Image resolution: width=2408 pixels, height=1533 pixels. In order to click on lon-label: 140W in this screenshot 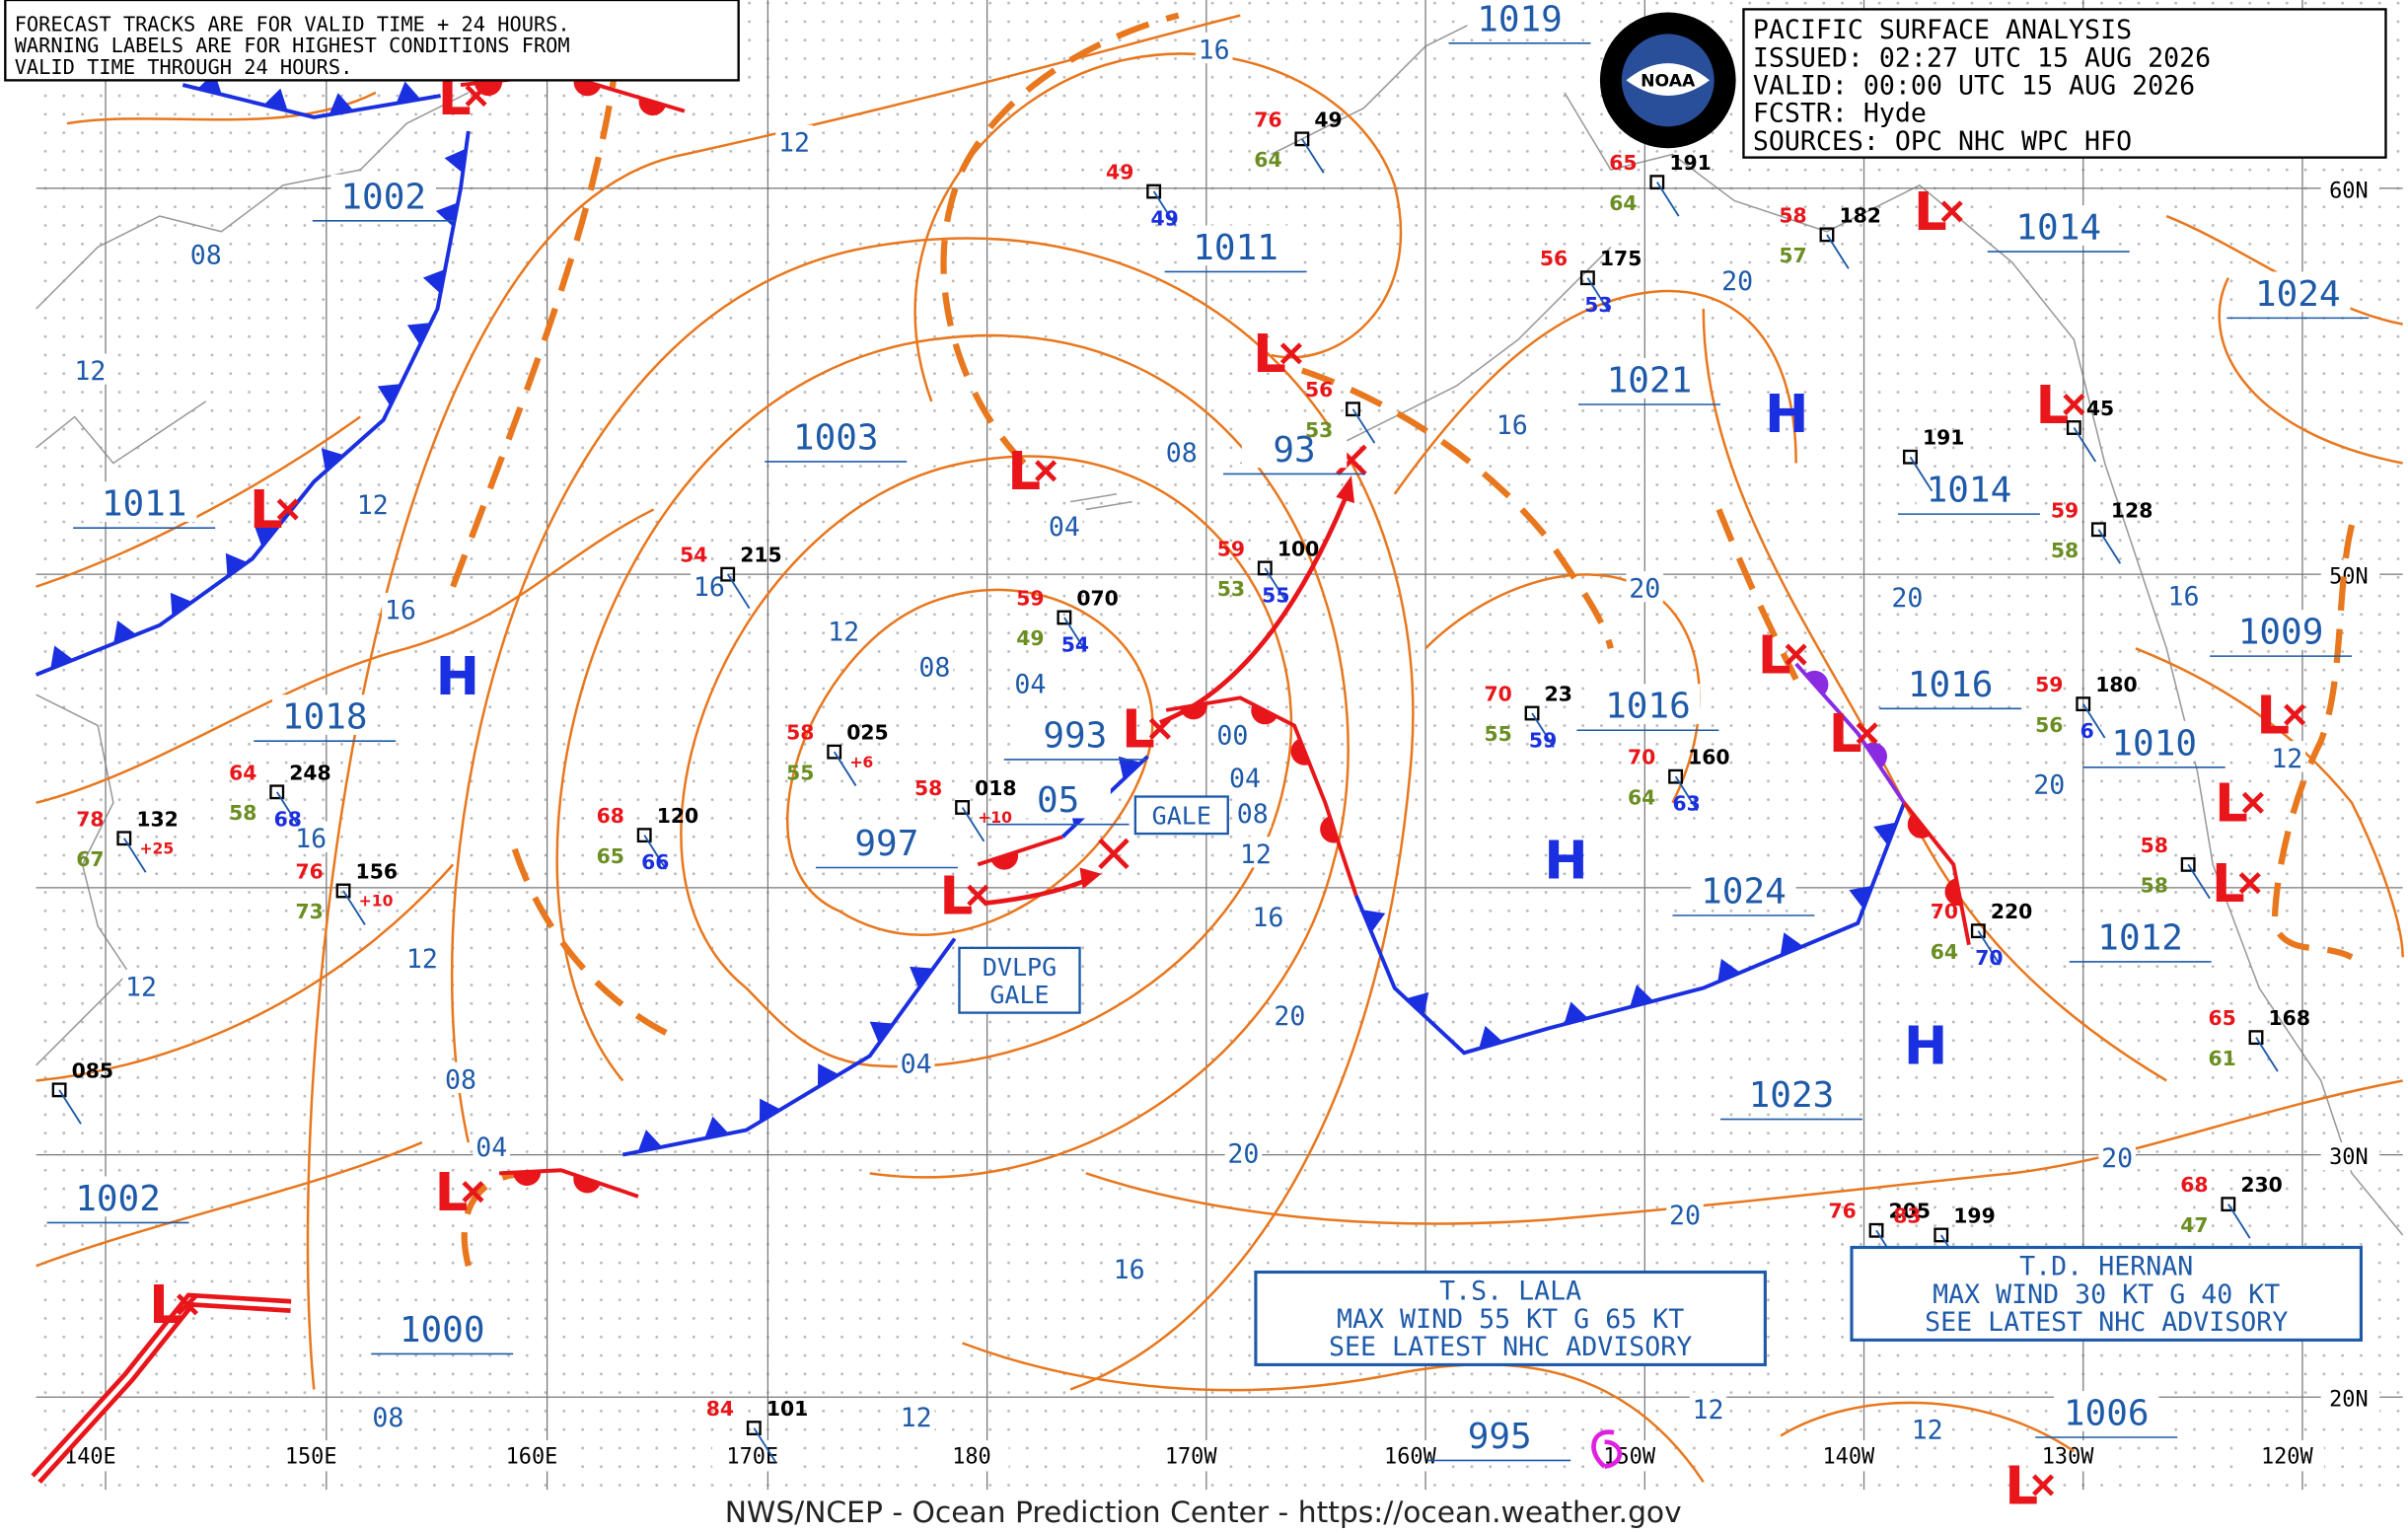, I will do `click(1849, 1457)`.